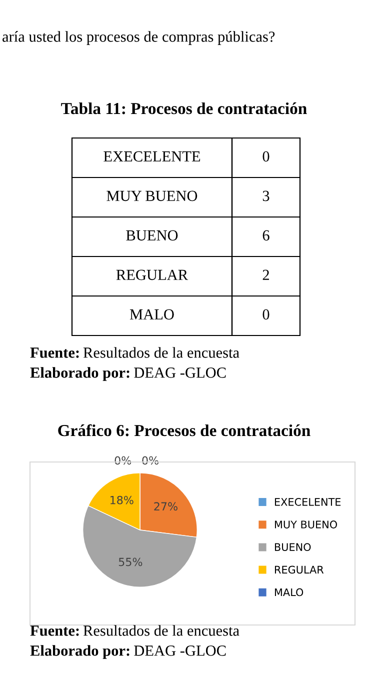 This screenshot has width=368, height=679. Describe the element at coordinates (265, 275) in the screenshot. I see `data-label: 2` at that location.